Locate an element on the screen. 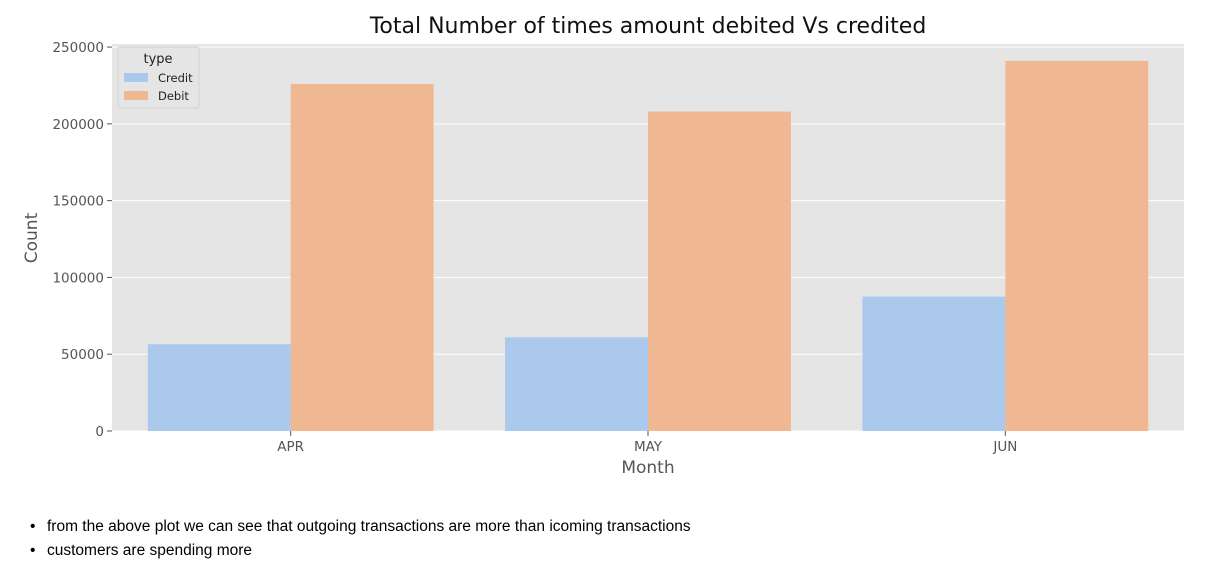  bar-debit-apr is located at coordinates (362, 257).